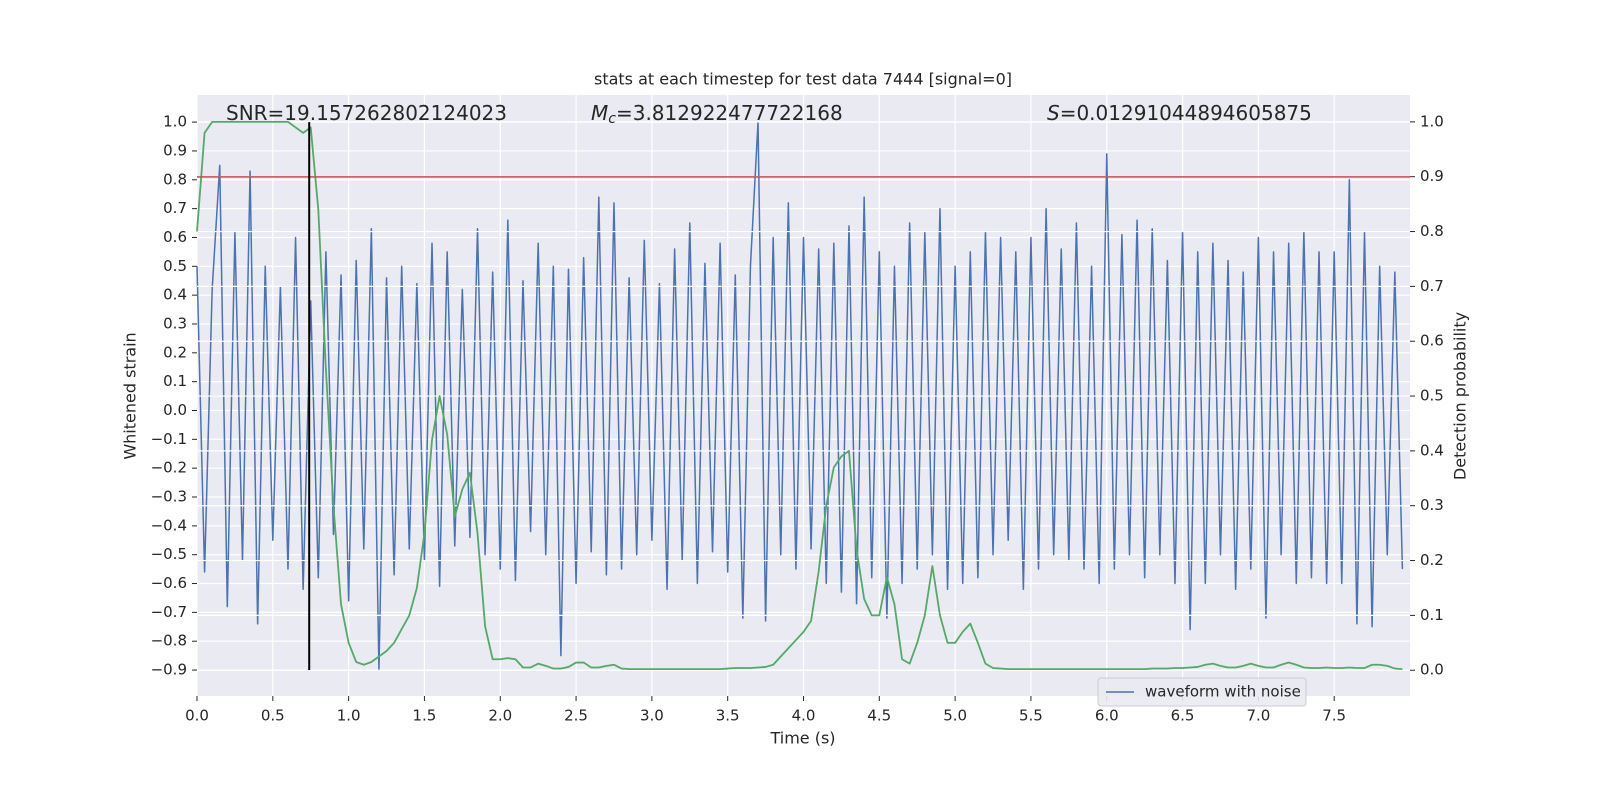  What do you see at coordinates (1432, 670) in the screenshot?
I see `y2-tick-label: 0.0` at bounding box center [1432, 670].